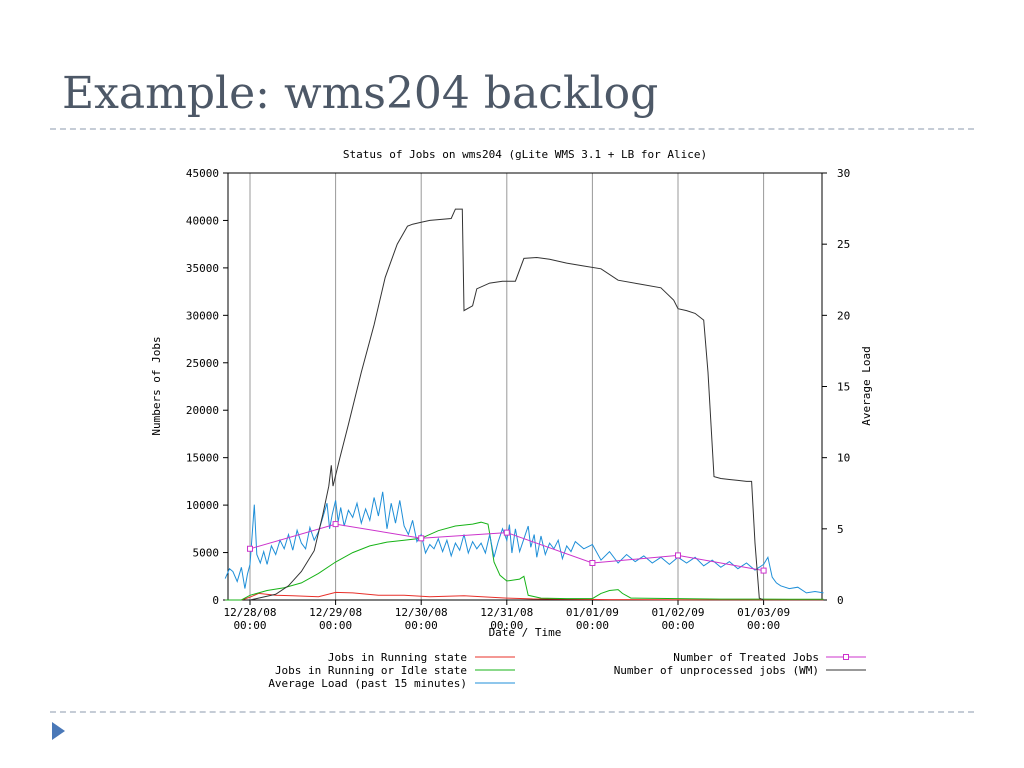  What do you see at coordinates (843, 173) in the screenshot?
I see `y2-tick-label: 30` at bounding box center [843, 173].